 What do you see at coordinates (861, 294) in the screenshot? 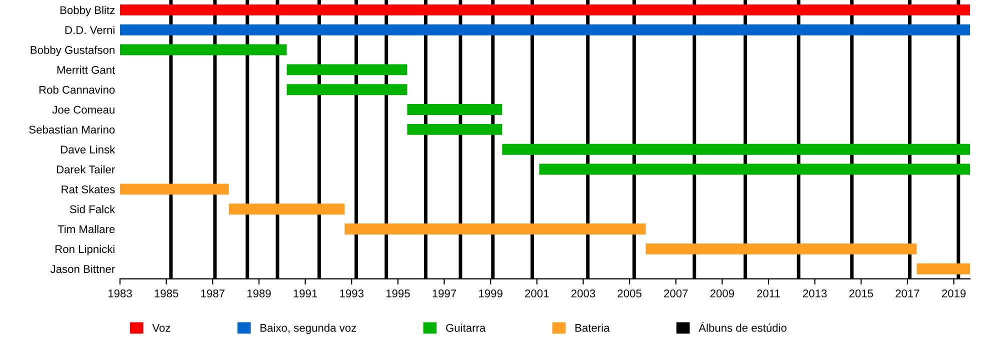
I see `x-tick-label: 2015` at bounding box center [861, 294].